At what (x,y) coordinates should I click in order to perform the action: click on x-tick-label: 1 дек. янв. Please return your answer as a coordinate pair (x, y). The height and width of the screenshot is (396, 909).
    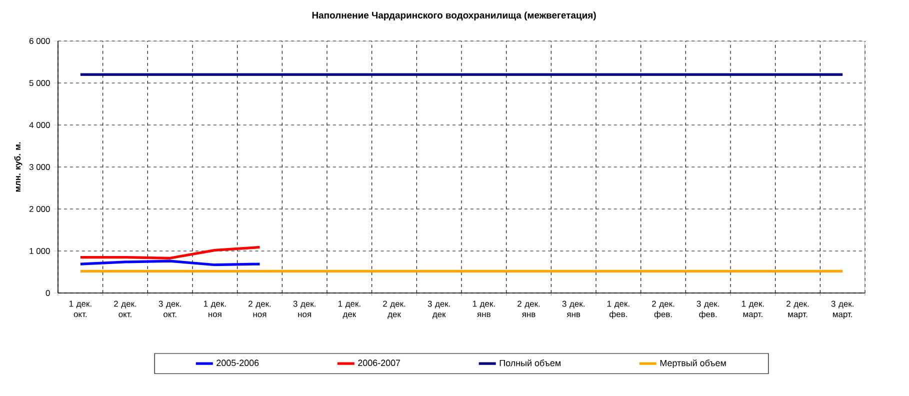
    Looking at the image, I should click on (483, 309).